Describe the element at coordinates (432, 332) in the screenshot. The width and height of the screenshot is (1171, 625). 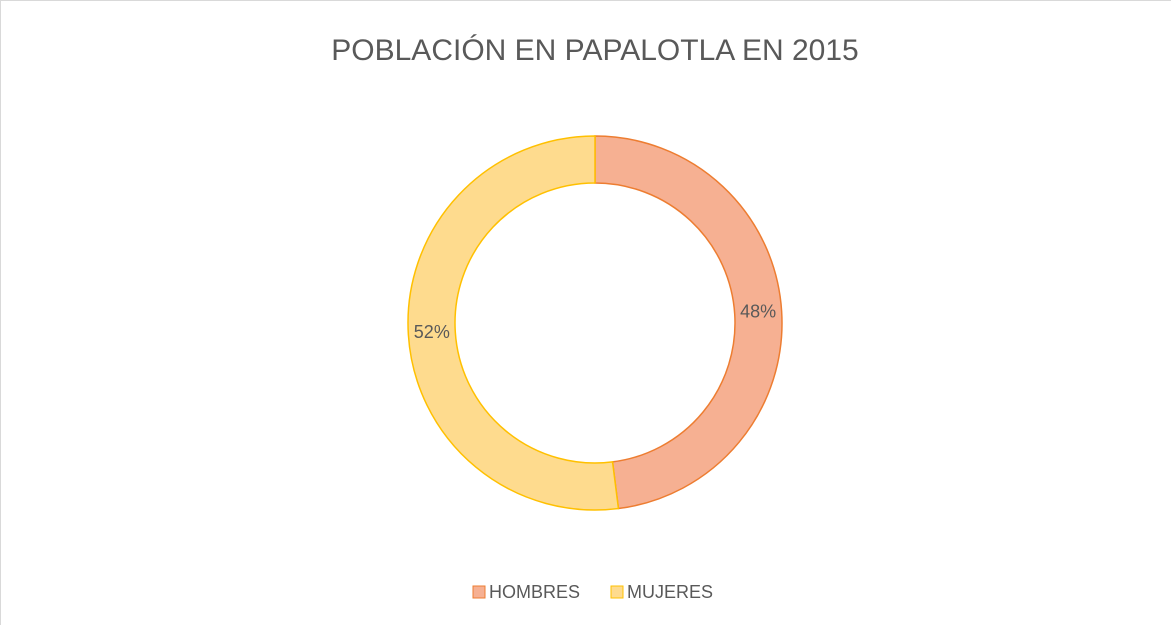
I see `data-label: 52%` at that location.